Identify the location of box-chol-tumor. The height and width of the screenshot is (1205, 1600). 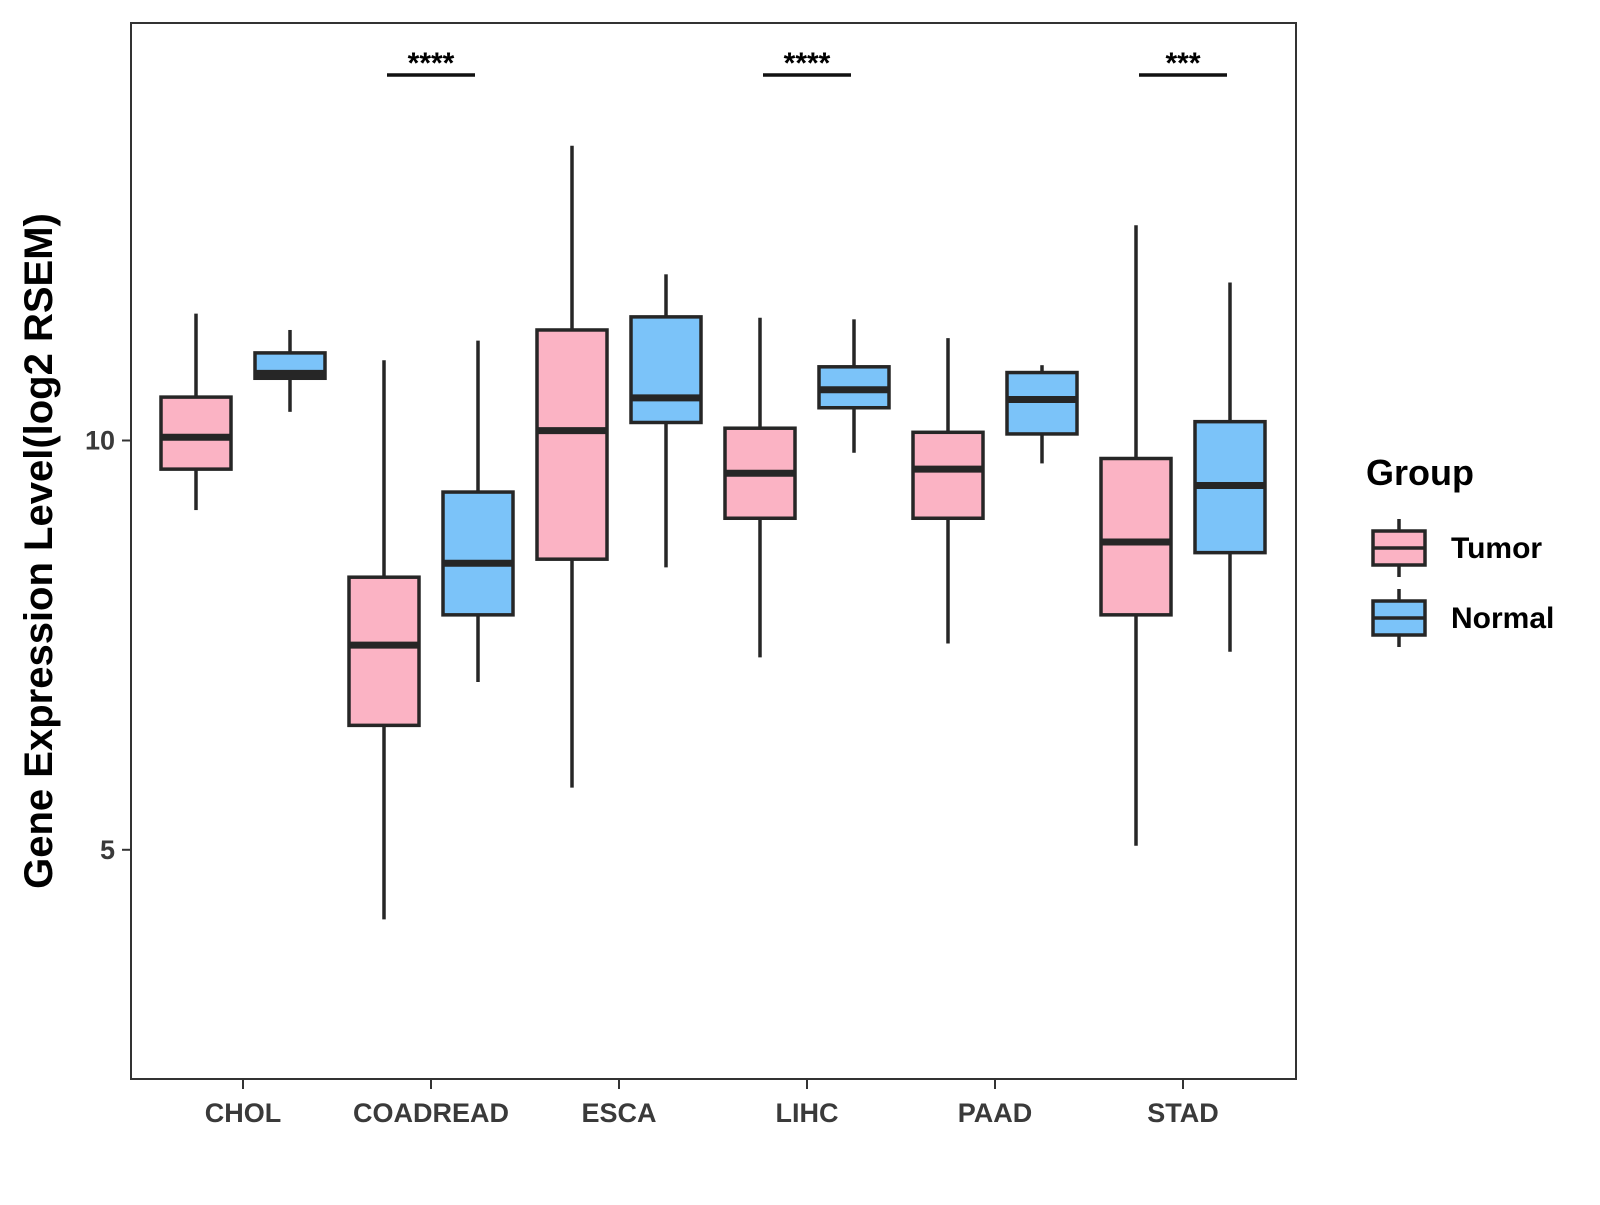
(196, 412).